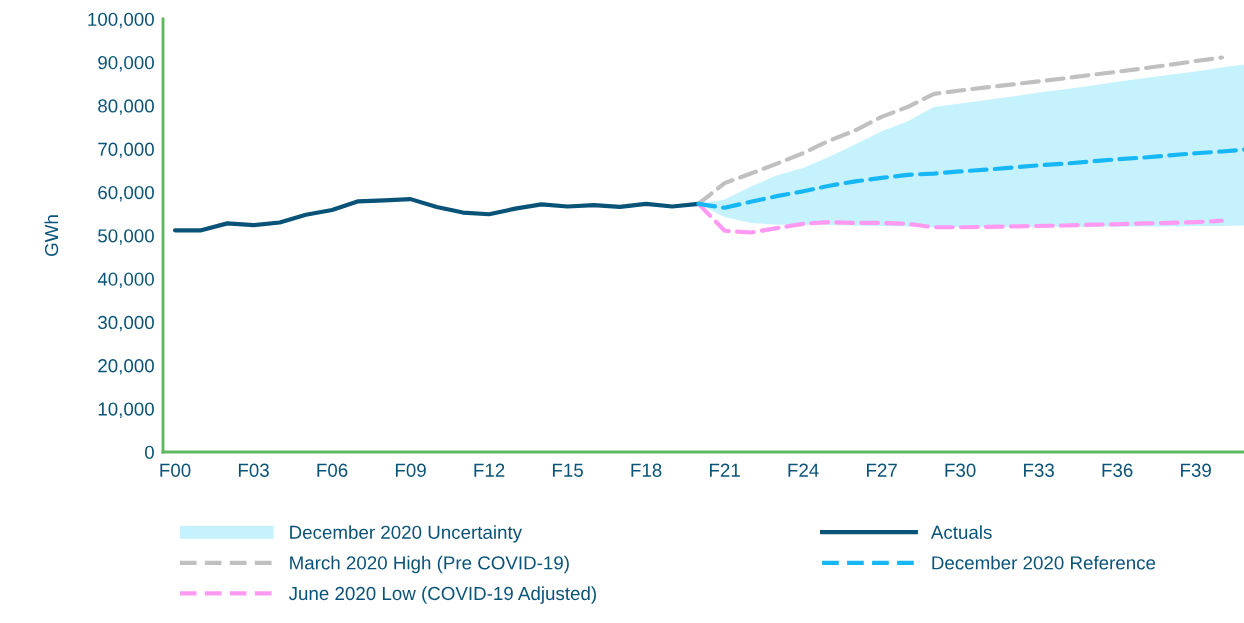  Describe the element at coordinates (332, 470) in the screenshot. I see `x-tick-label: F06` at that location.